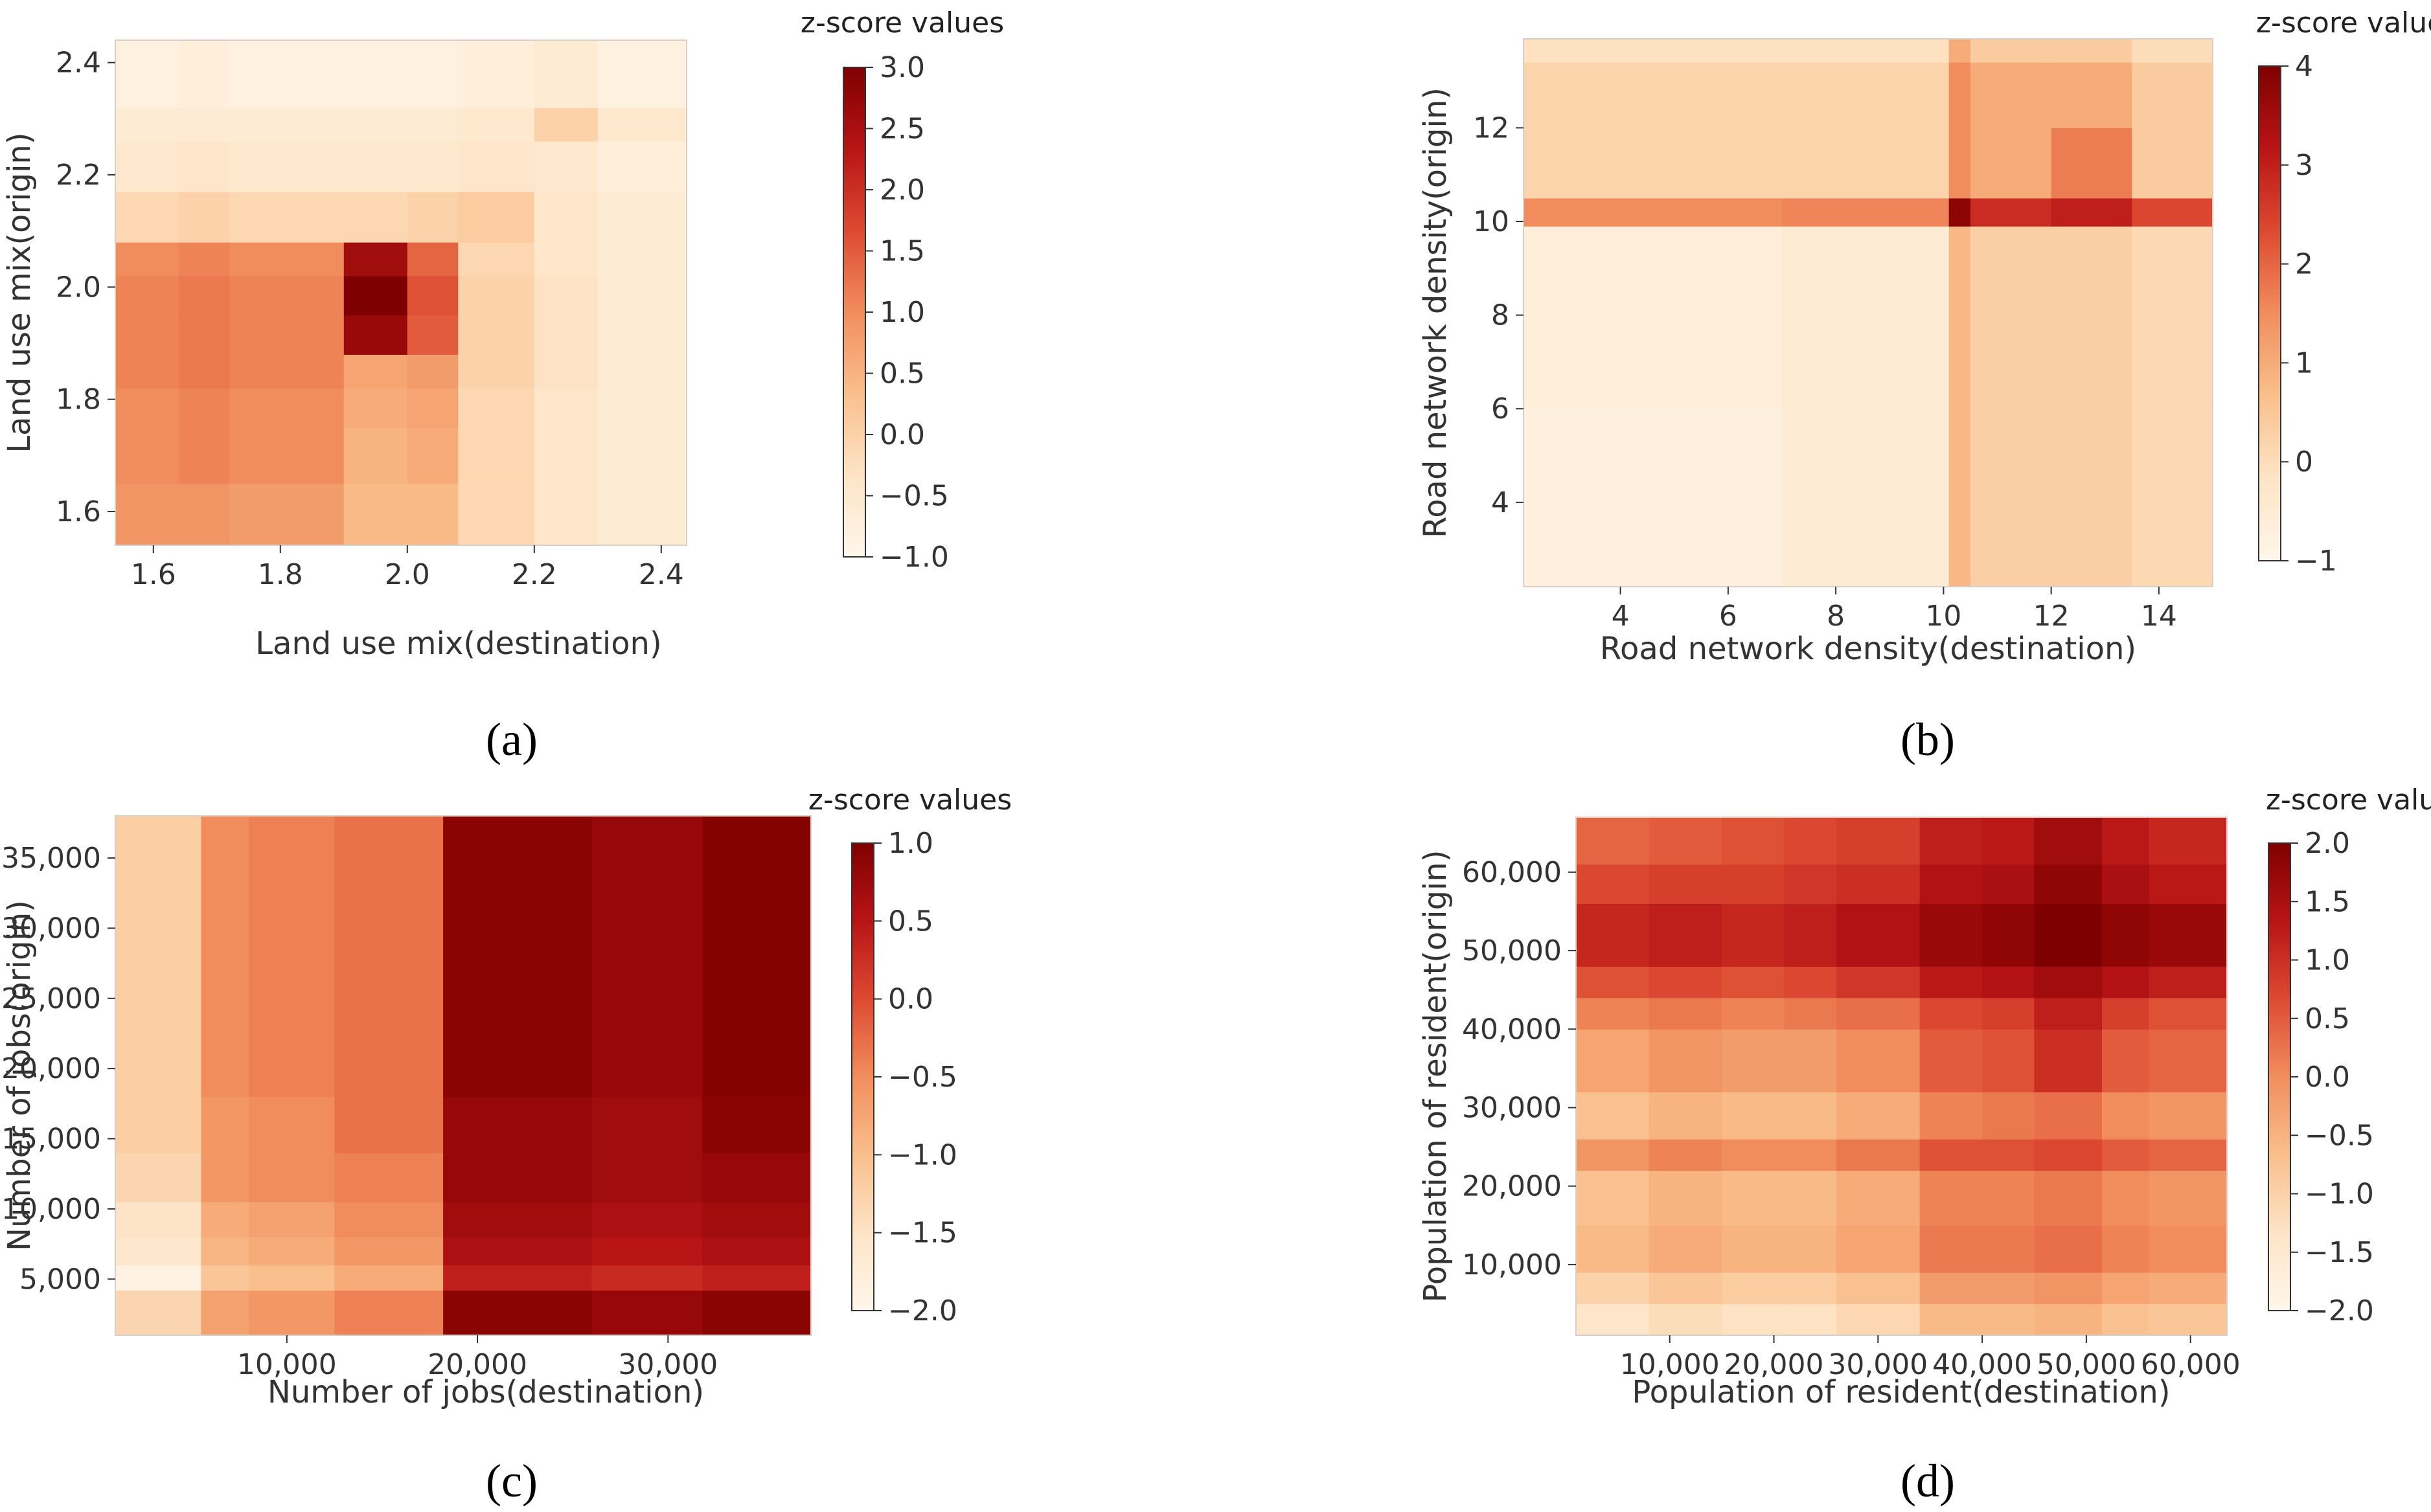 The width and height of the screenshot is (2431, 1512). I want to click on colorbar-tick-label: 1.5, so click(902, 251).